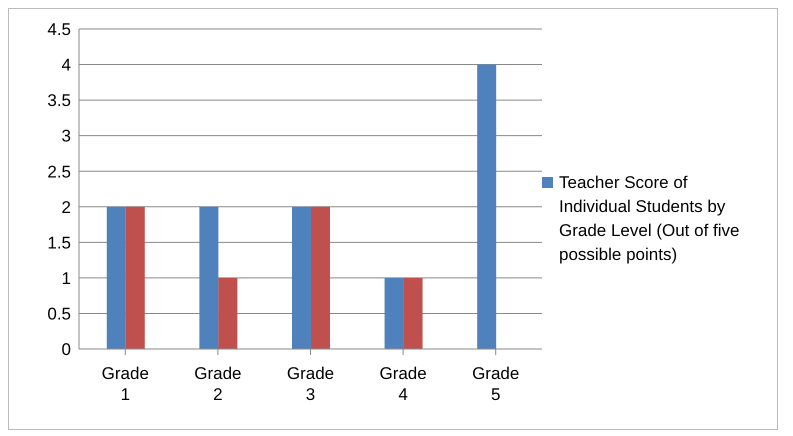 The width and height of the screenshot is (793, 436). What do you see at coordinates (310, 384) in the screenshot?
I see `x-tick-label: Grade 3` at bounding box center [310, 384].